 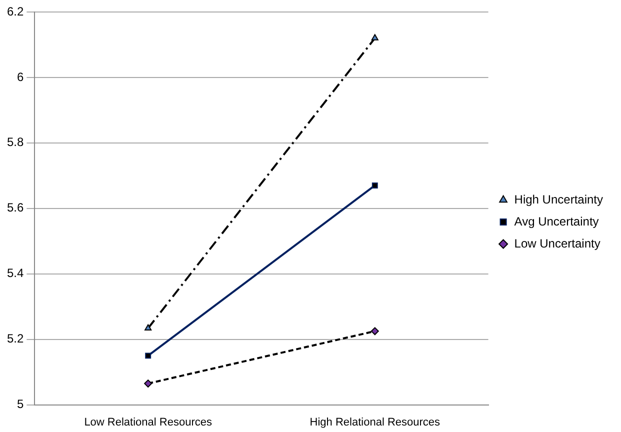 I want to click on legend-label: Avg Uncertainty, so click(x=556, y=221).